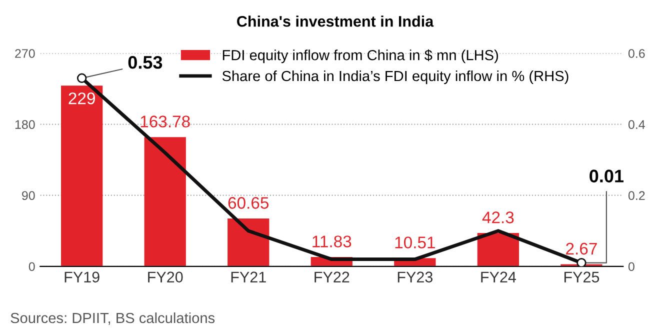 The height and width of the screenshot is (333, 670). What do you see at coordinates (581, 248) in the screenshot?
I see `data-label: 2.67` at bounding box center [581, 248].